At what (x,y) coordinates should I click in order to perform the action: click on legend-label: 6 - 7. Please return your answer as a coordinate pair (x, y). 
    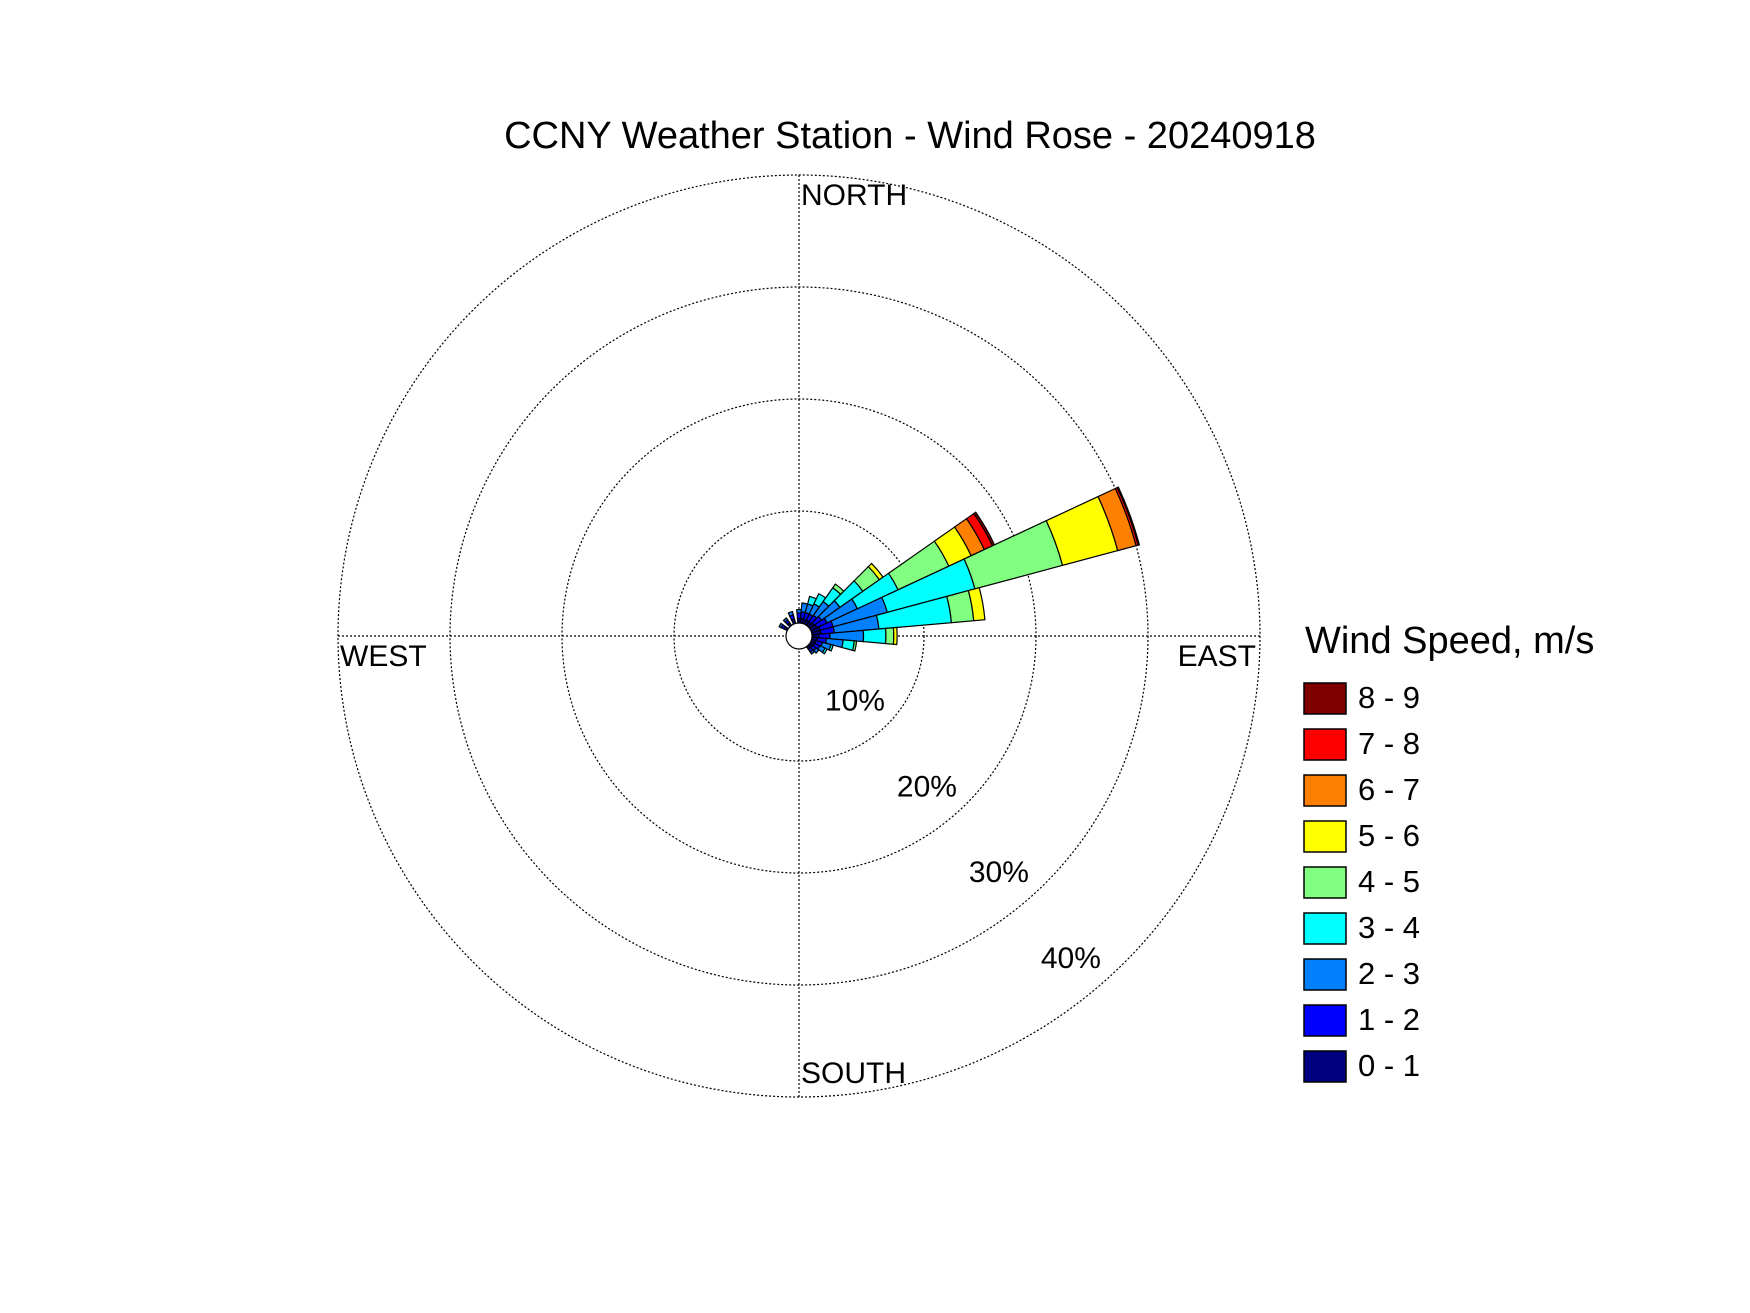
    Looking at the image, I should click on (1389, 789).